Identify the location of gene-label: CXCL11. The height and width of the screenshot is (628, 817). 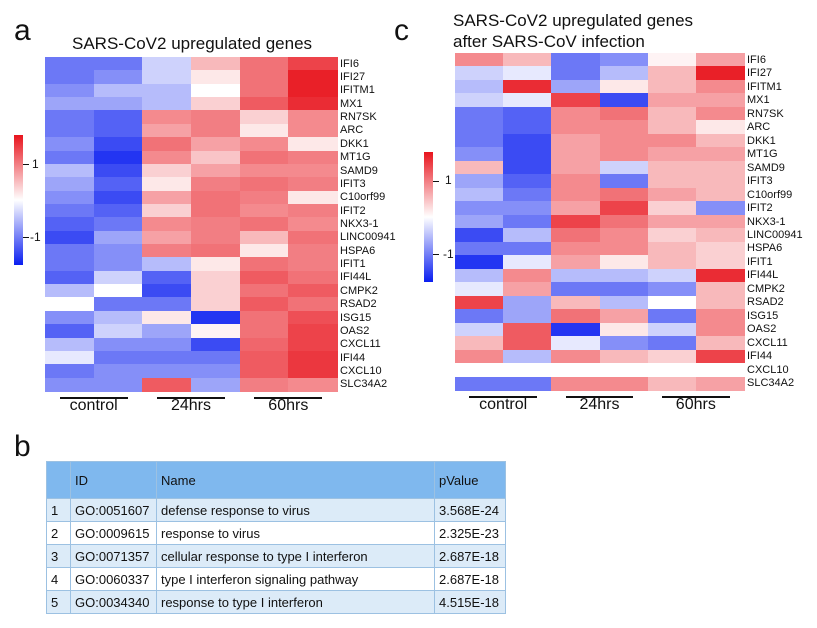
(767, 342).